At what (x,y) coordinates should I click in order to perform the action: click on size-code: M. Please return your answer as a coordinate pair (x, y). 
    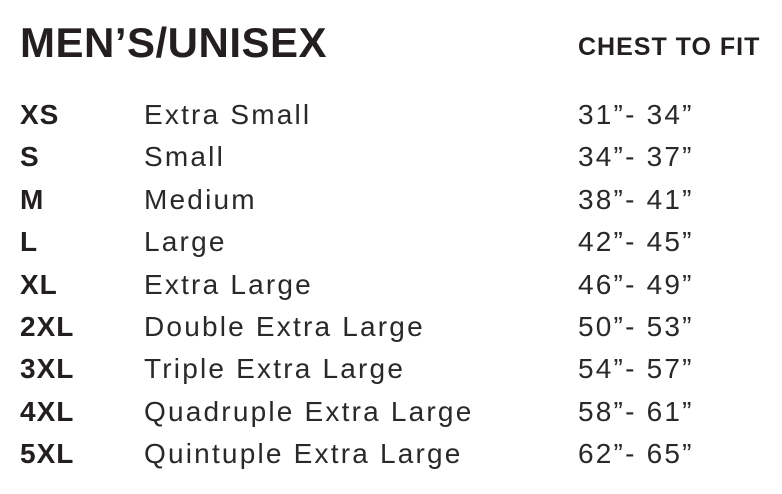
    Looking at the image, I should click on (32, 199).